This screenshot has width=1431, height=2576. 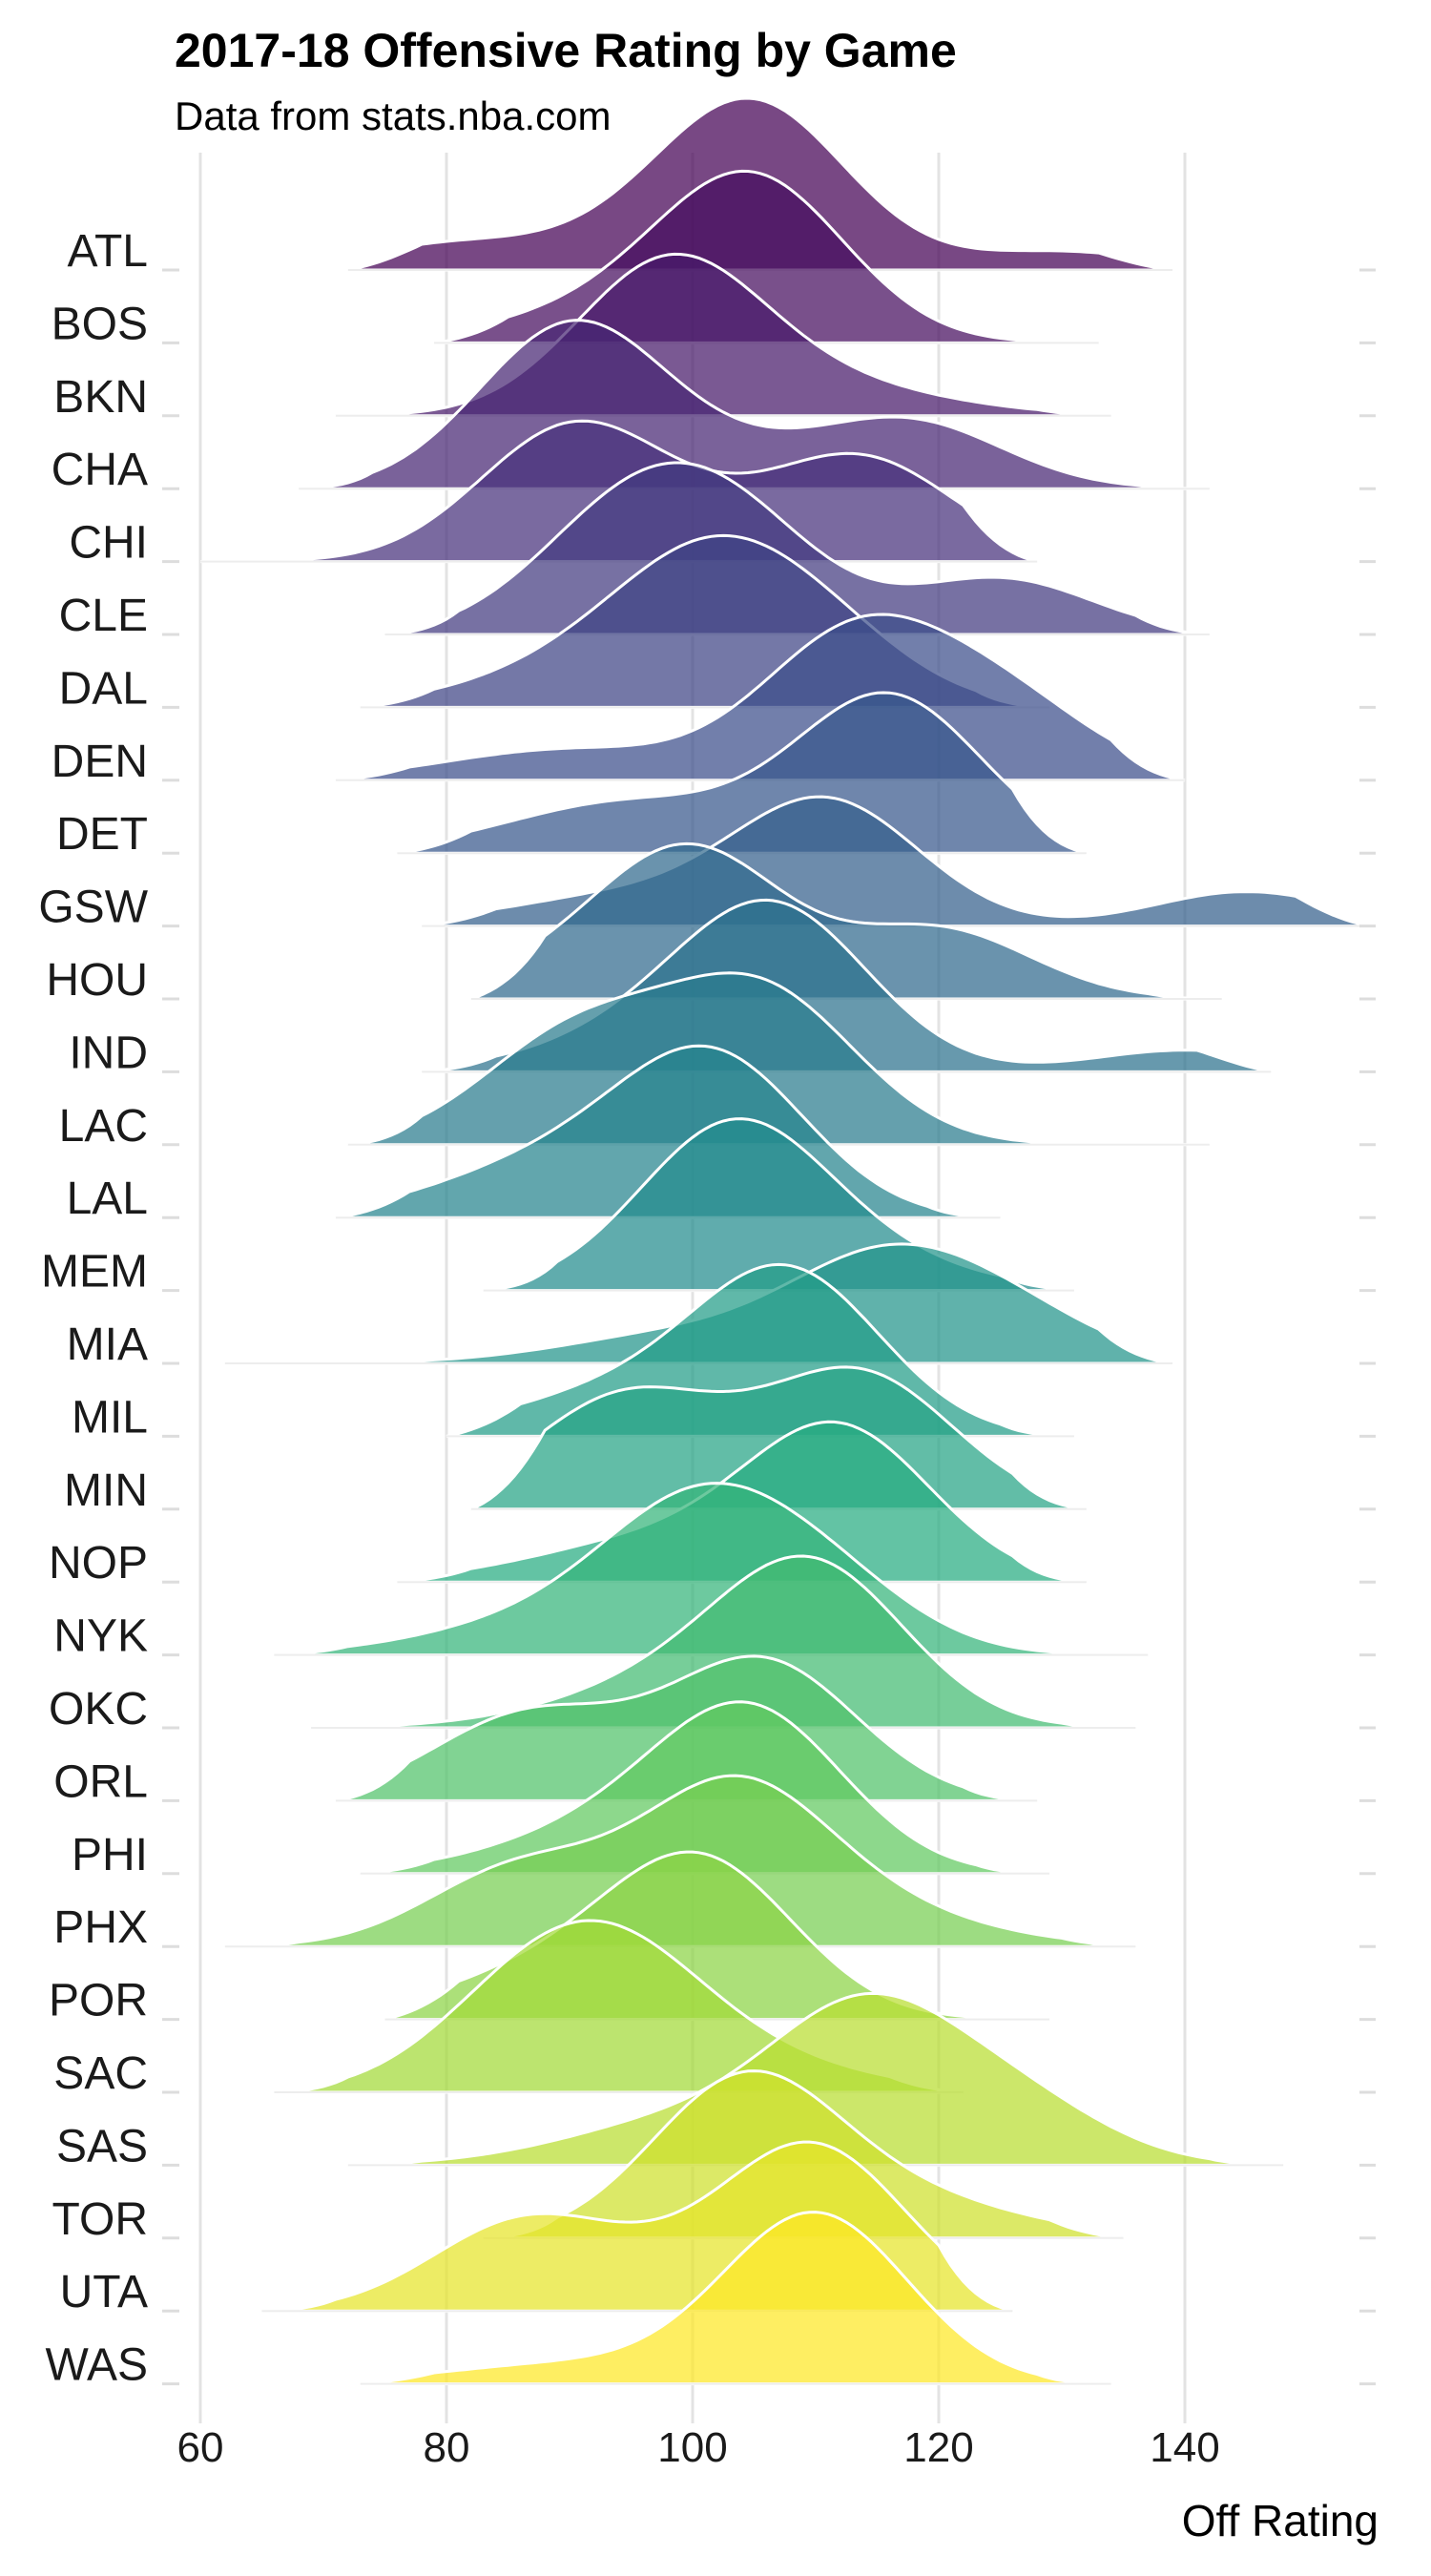 What do you see at coordinates (760, 1350) in the screenshot?
I see `ridge-mil` at bounding box center [760, 1350].